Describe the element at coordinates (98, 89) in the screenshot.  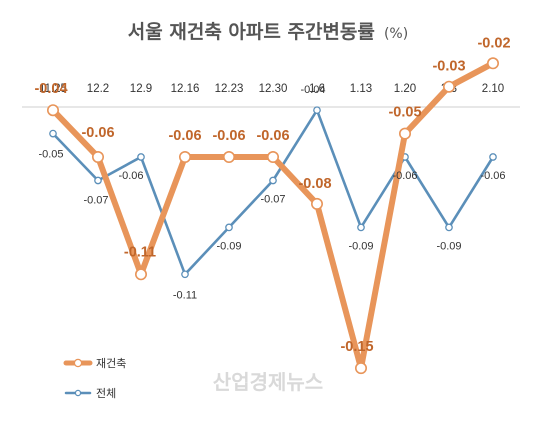
I see `x-tick-label: 12.2` at that location.